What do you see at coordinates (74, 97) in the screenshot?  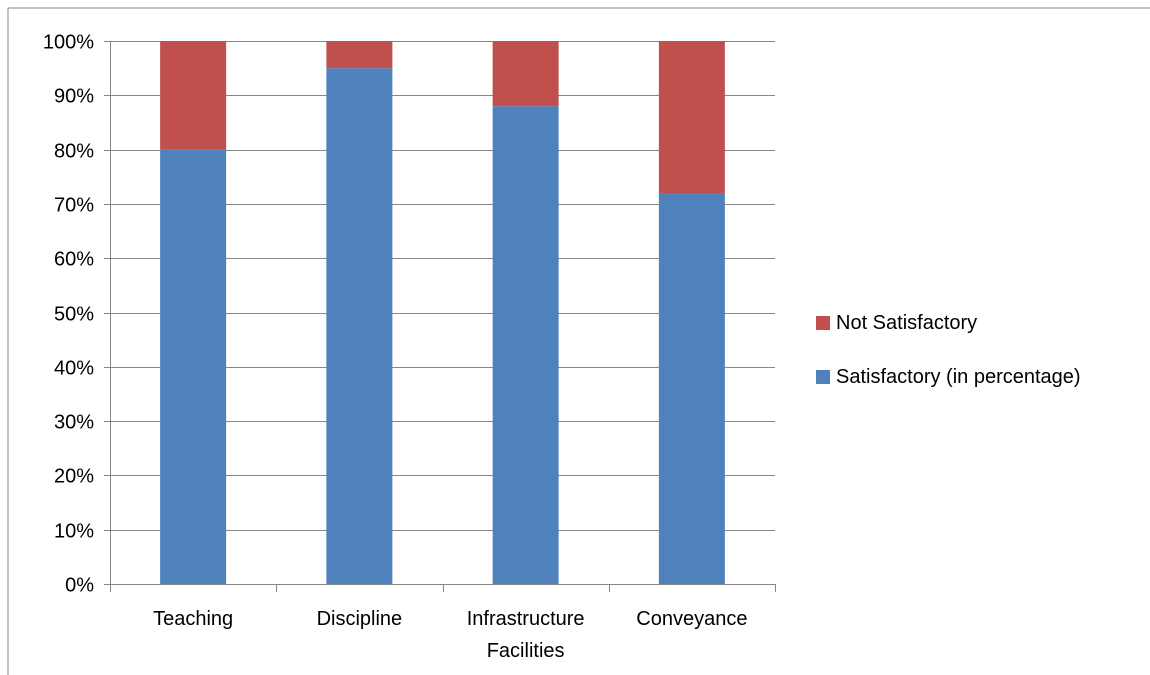 I see `y-tick-label: 90%` at bounding box center [74, 97].